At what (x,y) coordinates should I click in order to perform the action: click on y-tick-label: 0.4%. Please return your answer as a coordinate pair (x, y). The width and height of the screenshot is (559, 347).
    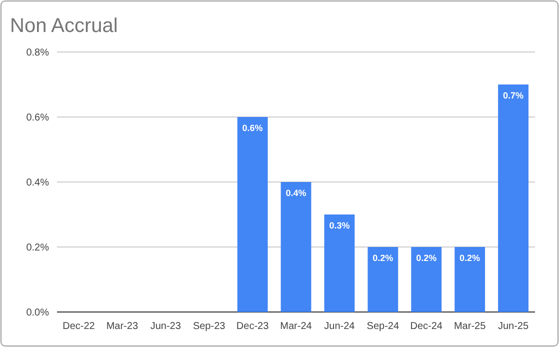
    Looking at the image, I should click on (38, 183).